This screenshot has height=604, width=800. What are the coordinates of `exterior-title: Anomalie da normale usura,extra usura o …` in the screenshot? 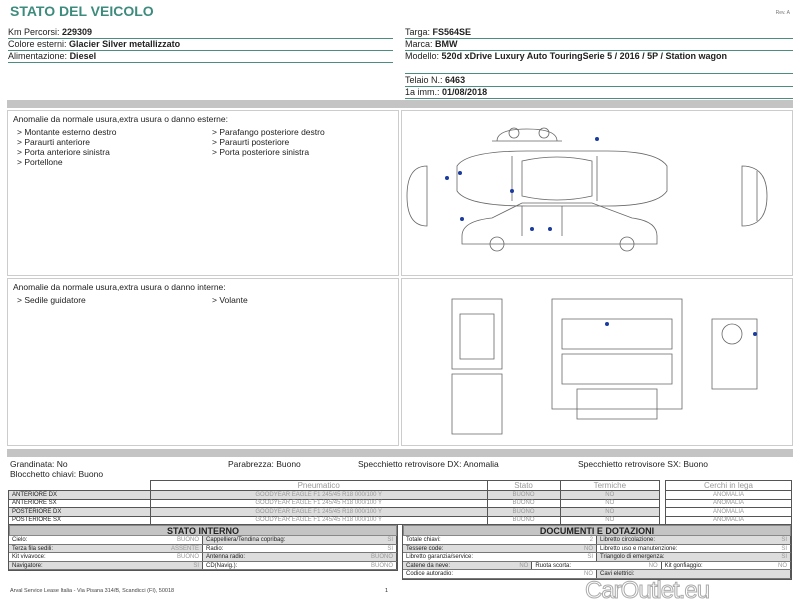 It's located at (120, 119).